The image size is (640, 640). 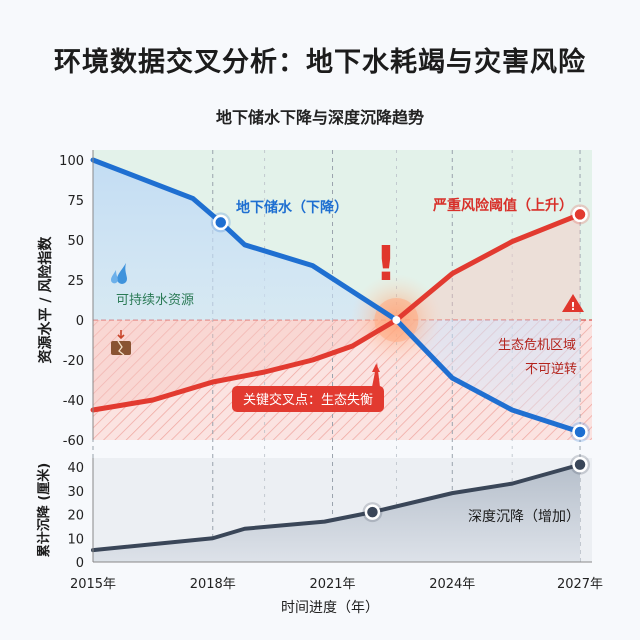 I want to click on warning-triangle-icon: !, so click(x=573, y=303).